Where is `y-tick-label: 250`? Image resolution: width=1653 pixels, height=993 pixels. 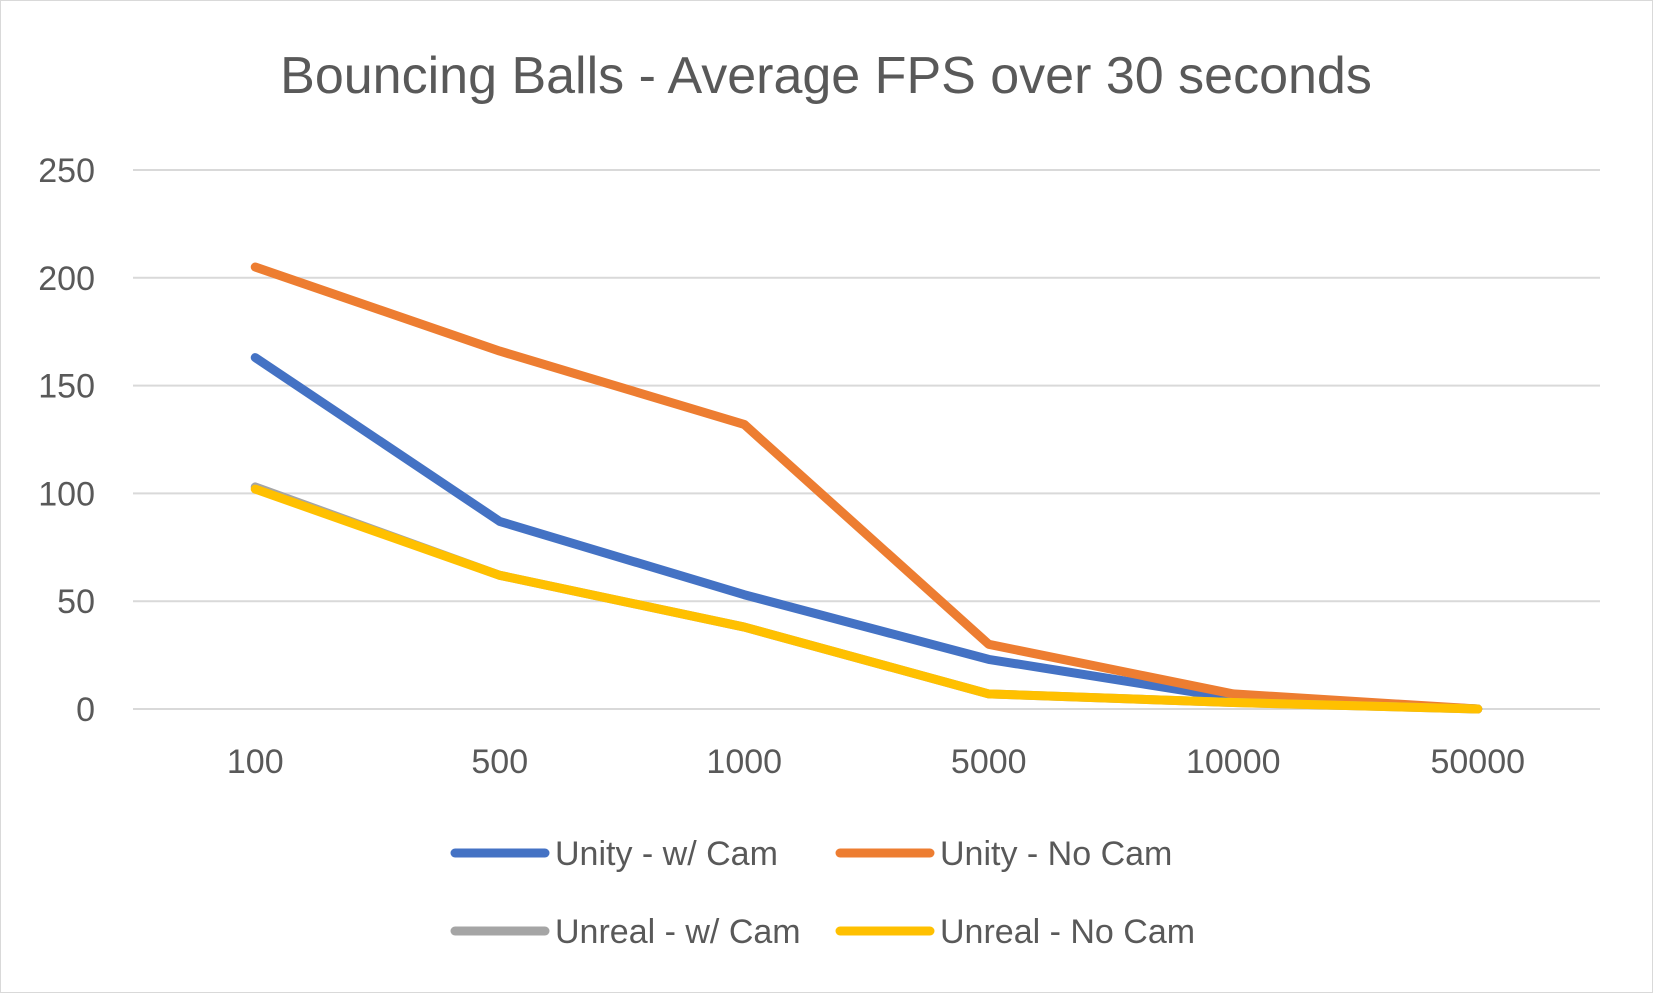
y-tick-label: 250 is located at coordinates (66, 171).